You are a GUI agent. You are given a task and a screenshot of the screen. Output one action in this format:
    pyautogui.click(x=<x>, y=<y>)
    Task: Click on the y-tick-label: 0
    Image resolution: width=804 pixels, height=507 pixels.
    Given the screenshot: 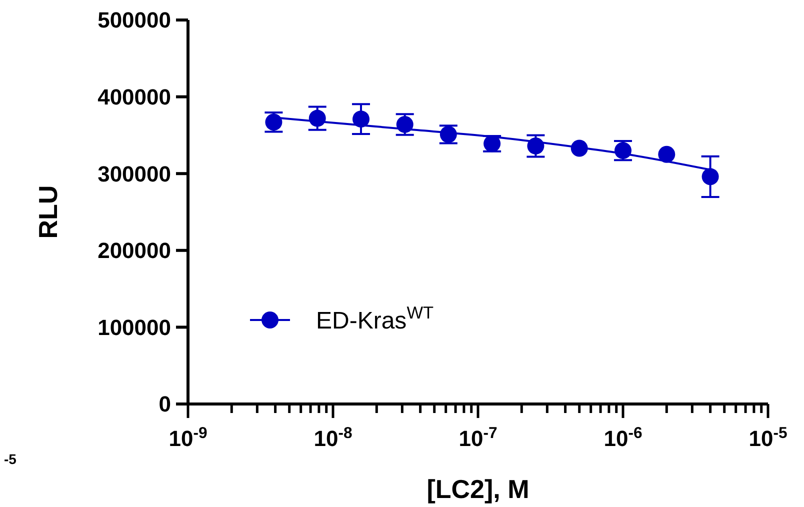 What is the action you would take?
    pyautogui.click(x=164, y=404)
    